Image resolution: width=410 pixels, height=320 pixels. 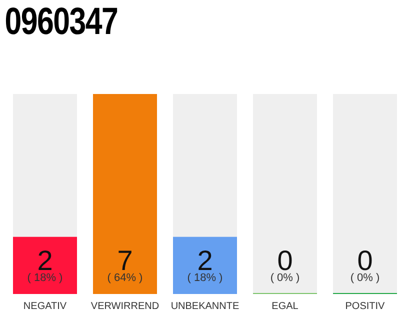 I want to click on annotation: ( 18% ), so click(x=205, y=278).